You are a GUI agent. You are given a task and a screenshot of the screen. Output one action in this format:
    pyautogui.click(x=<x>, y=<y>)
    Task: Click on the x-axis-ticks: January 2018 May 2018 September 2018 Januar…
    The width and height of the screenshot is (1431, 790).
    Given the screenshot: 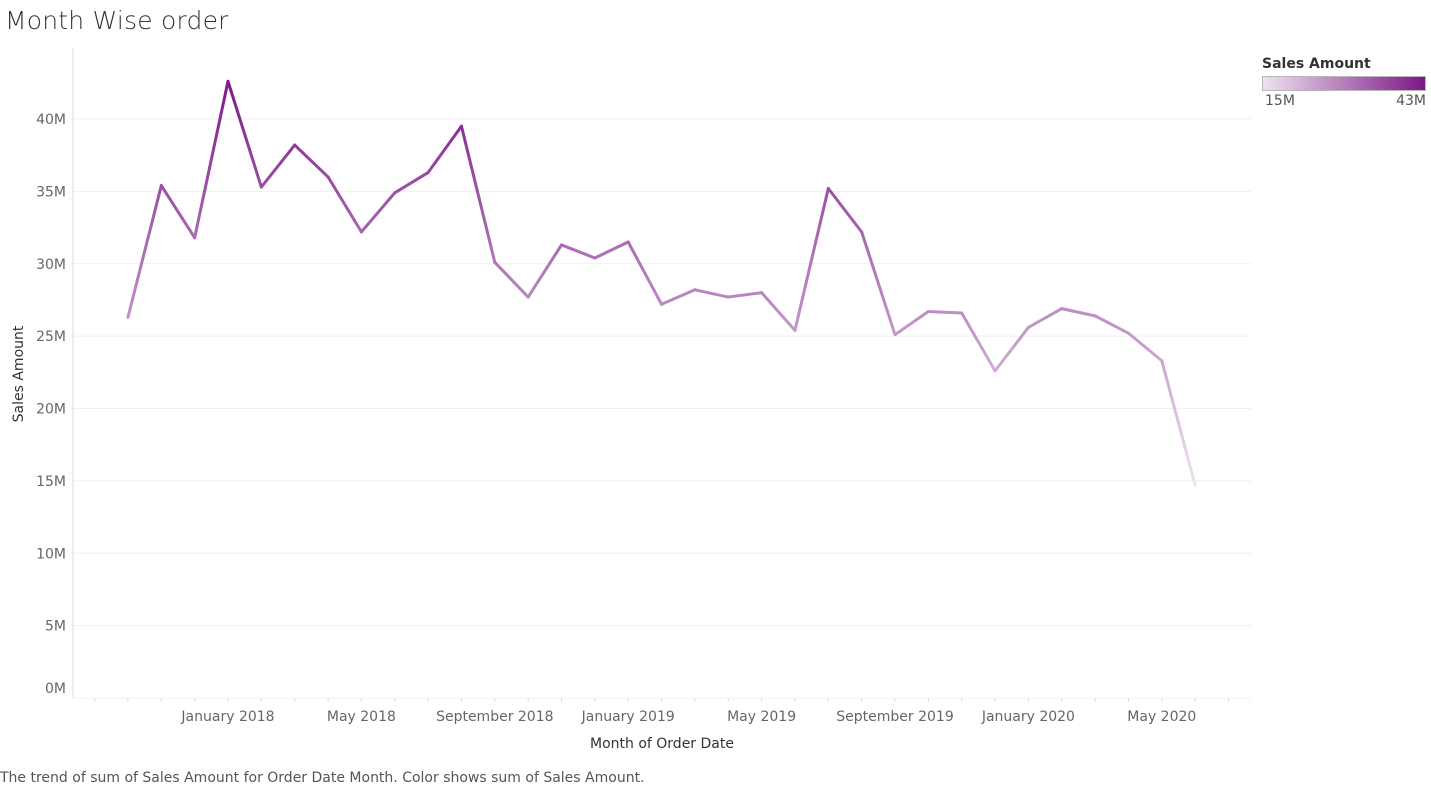 What is the action you would take?
    pyautogui.click(x=661, y=711)
    